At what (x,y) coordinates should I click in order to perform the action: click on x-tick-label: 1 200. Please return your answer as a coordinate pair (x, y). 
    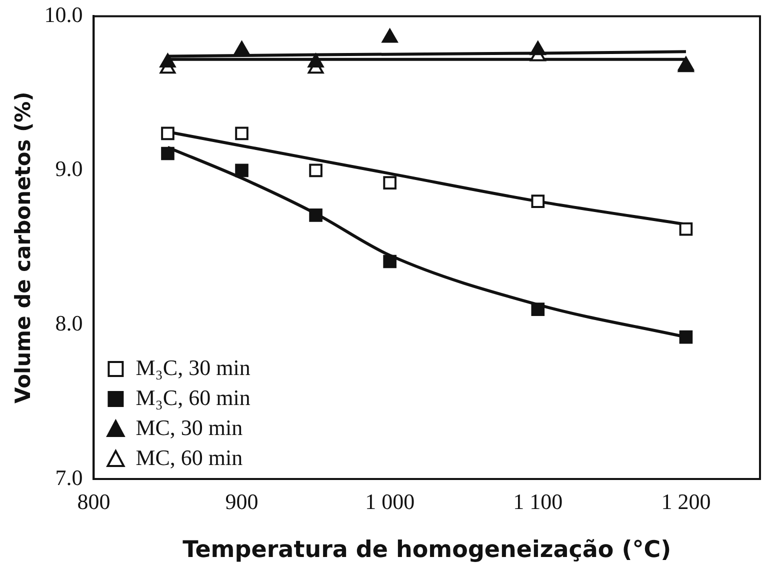
    Looking at the image, I should click on (686, 501).